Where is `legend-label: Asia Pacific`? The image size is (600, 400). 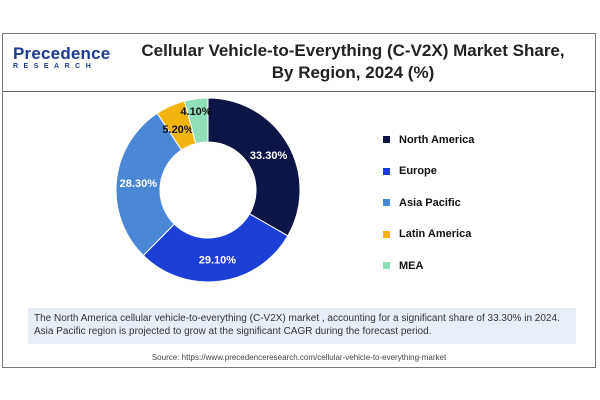
legend-label: Asia Pacific is located at coordinates (430, 202).